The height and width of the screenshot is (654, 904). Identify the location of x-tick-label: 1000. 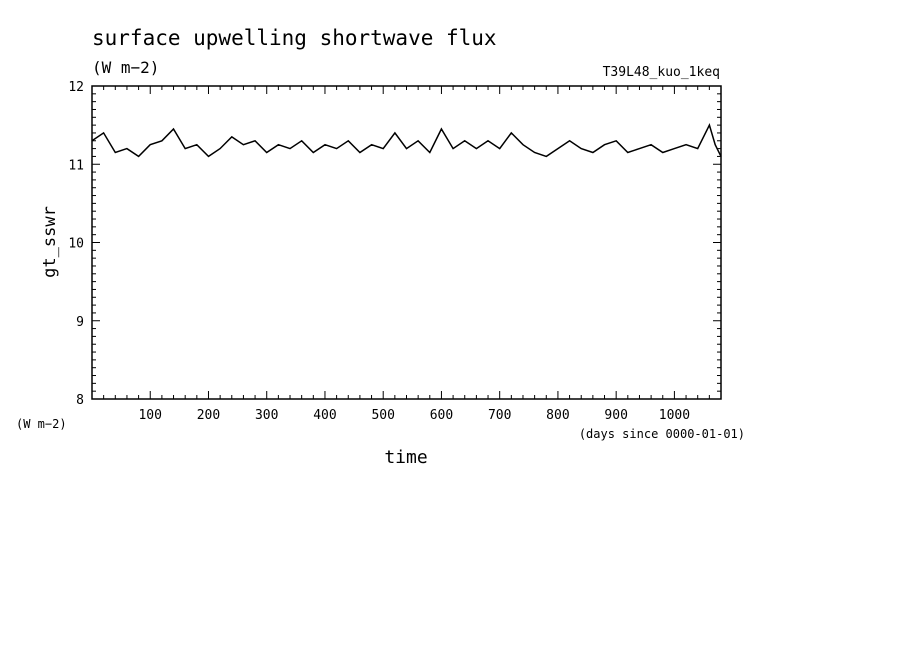
(674, 415).